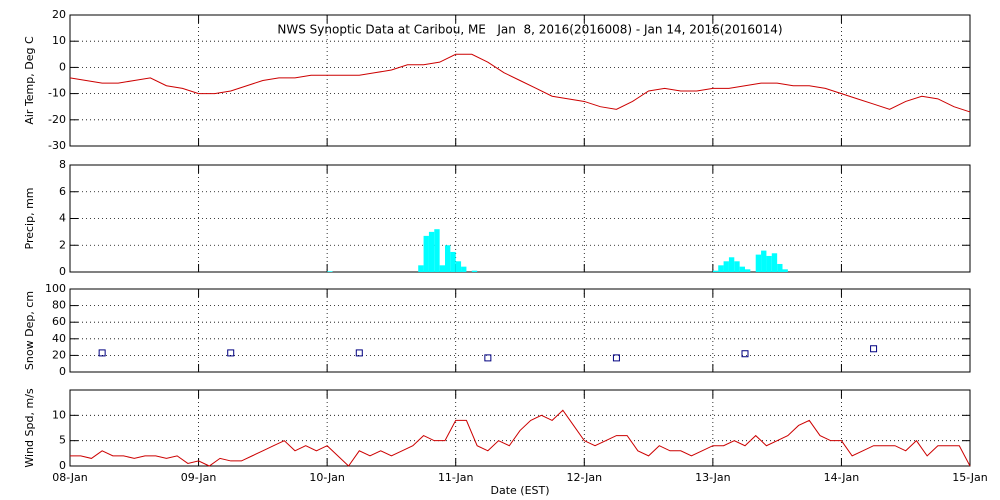 This screenshot has width=1000, height=500. Describe the element at coordinates (519, 490) in the screenshot. I see `x-axis-label: Date (EST)` at that location.